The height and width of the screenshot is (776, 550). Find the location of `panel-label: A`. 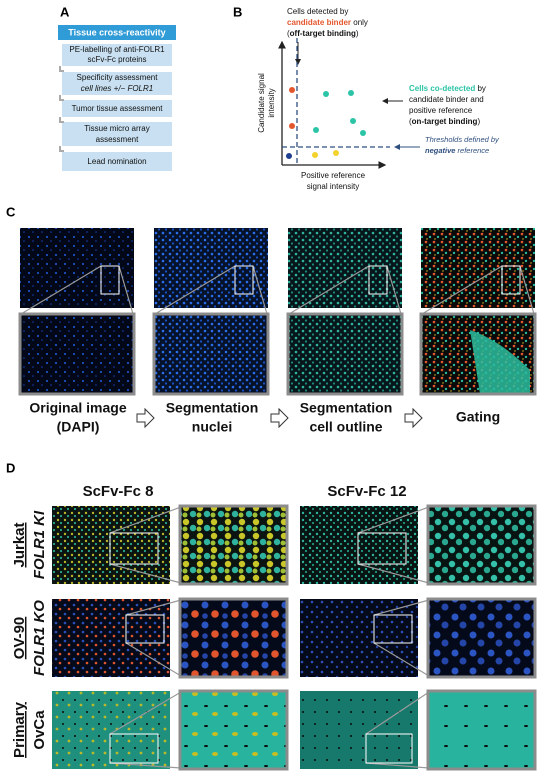

panel-label: A is located at coordinates (65, 11).